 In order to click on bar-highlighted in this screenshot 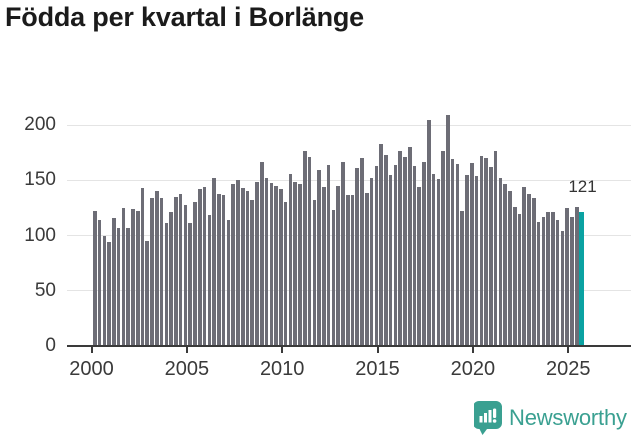, I will do `click(581, 279)`.